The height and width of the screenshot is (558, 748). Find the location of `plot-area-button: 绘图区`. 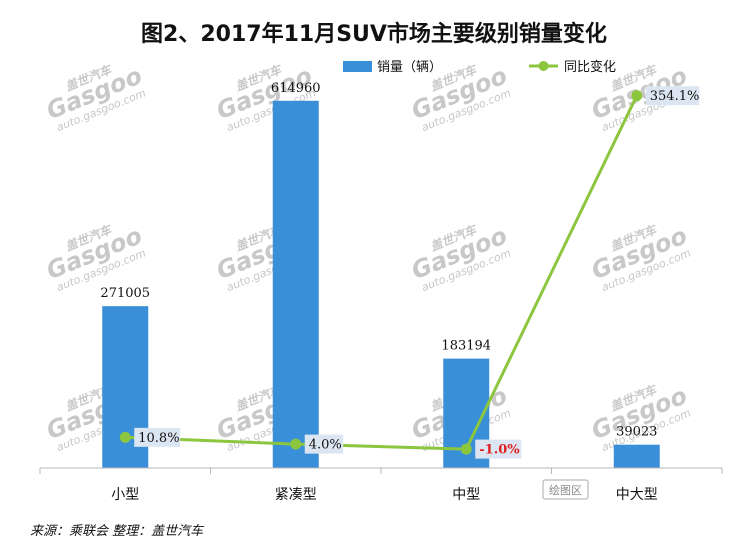

plot-area-button: 绘图区 is located at coordinates (565, 489).